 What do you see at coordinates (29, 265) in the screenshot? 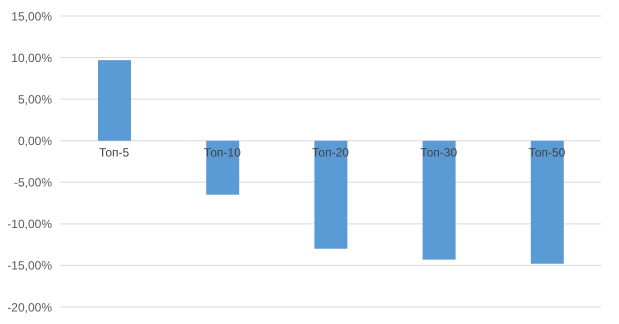
I see `y-tick-label: -15,00%` at bounding box center [29, 265].